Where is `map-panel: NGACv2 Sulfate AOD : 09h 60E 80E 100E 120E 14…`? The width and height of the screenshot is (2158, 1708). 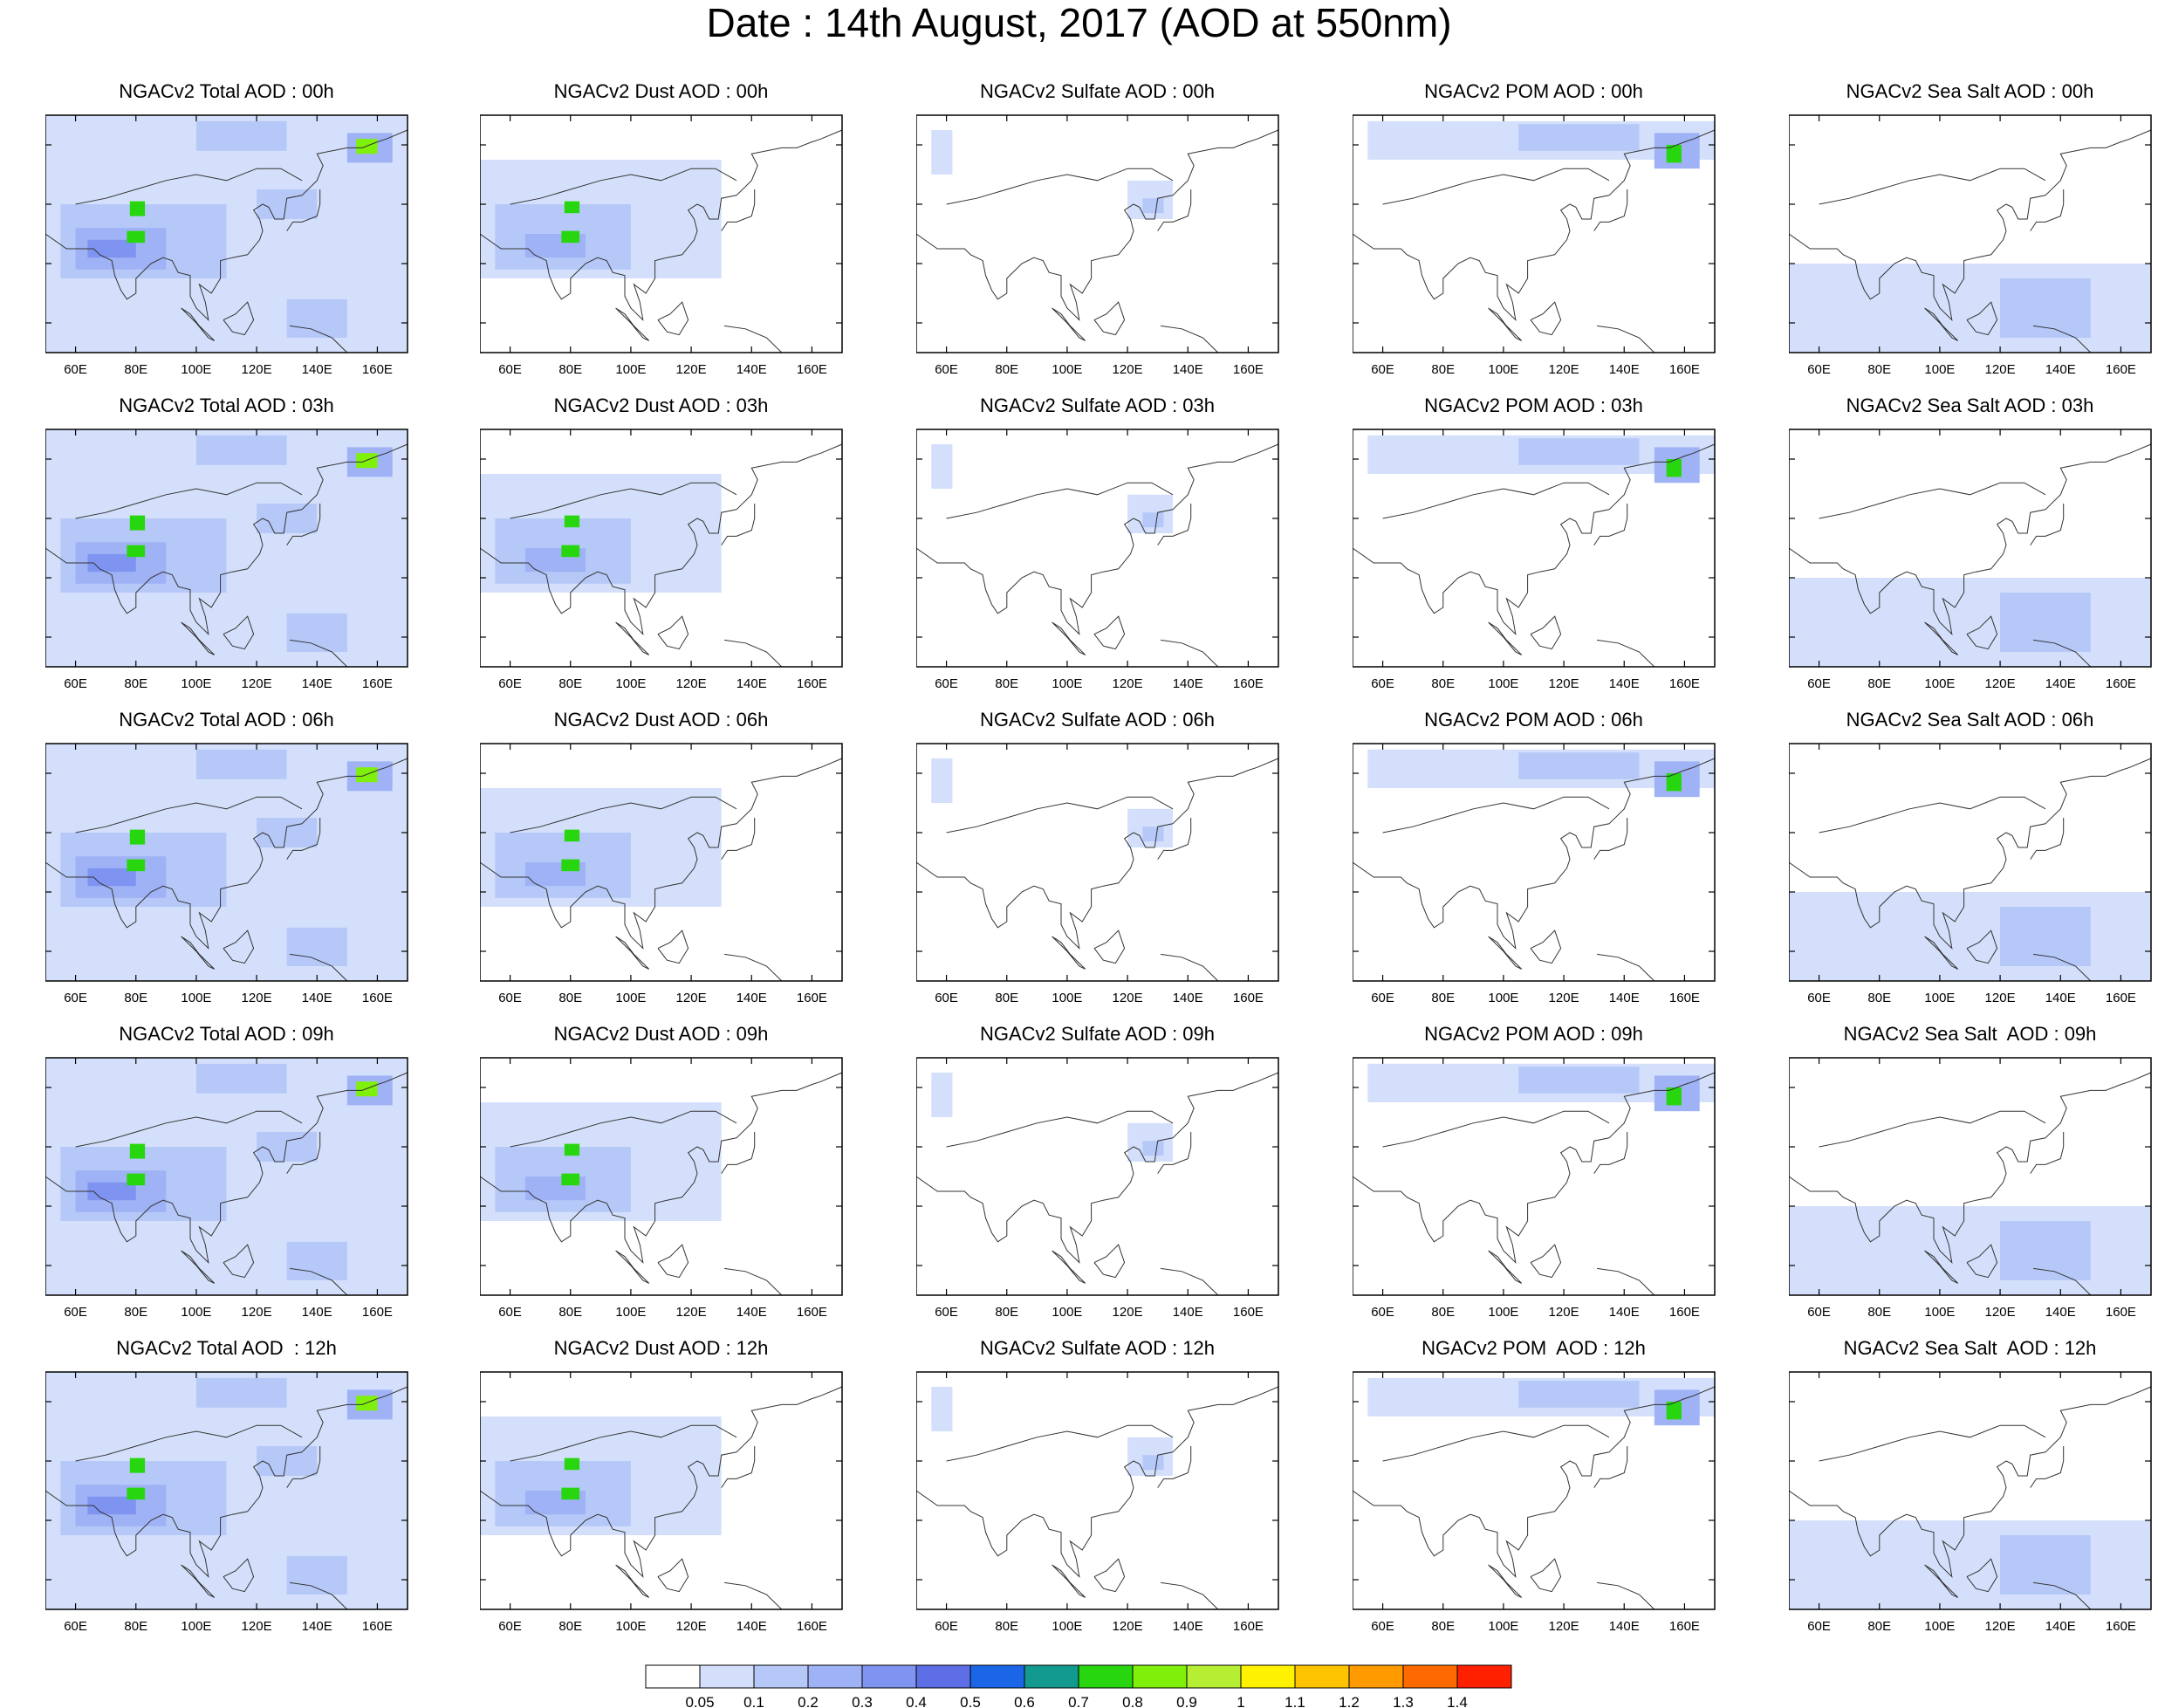 map-panel: NGACv2 Sulfate AOD : 09h 60E 80E 100E 120E 14… is located at coordinates (1134, 1178).